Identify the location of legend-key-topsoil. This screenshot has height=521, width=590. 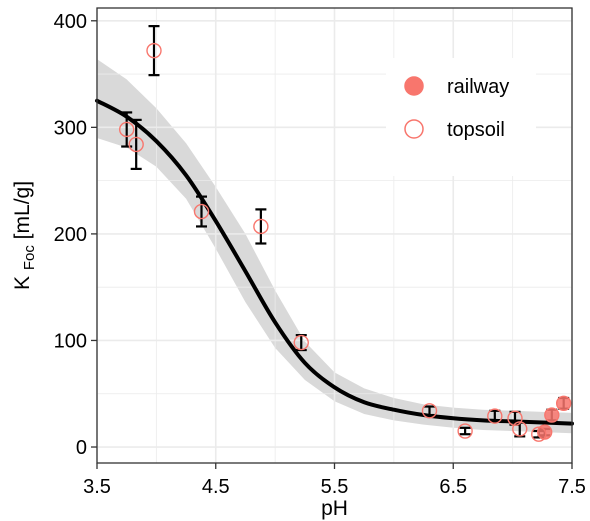
(414, 129).